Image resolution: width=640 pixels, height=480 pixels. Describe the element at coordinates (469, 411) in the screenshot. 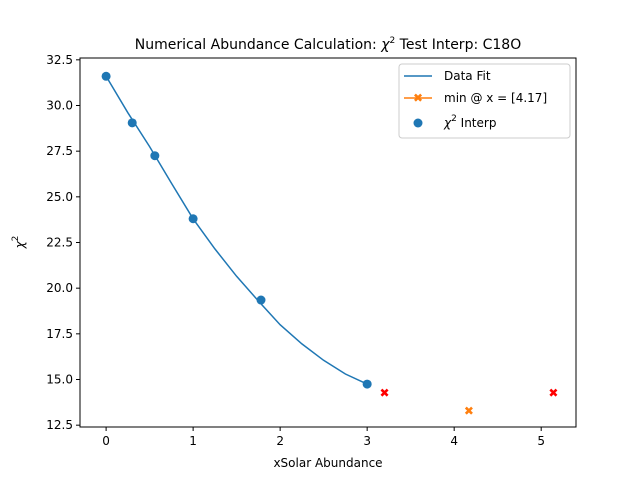

I see `min-marker: ✖` at that location.